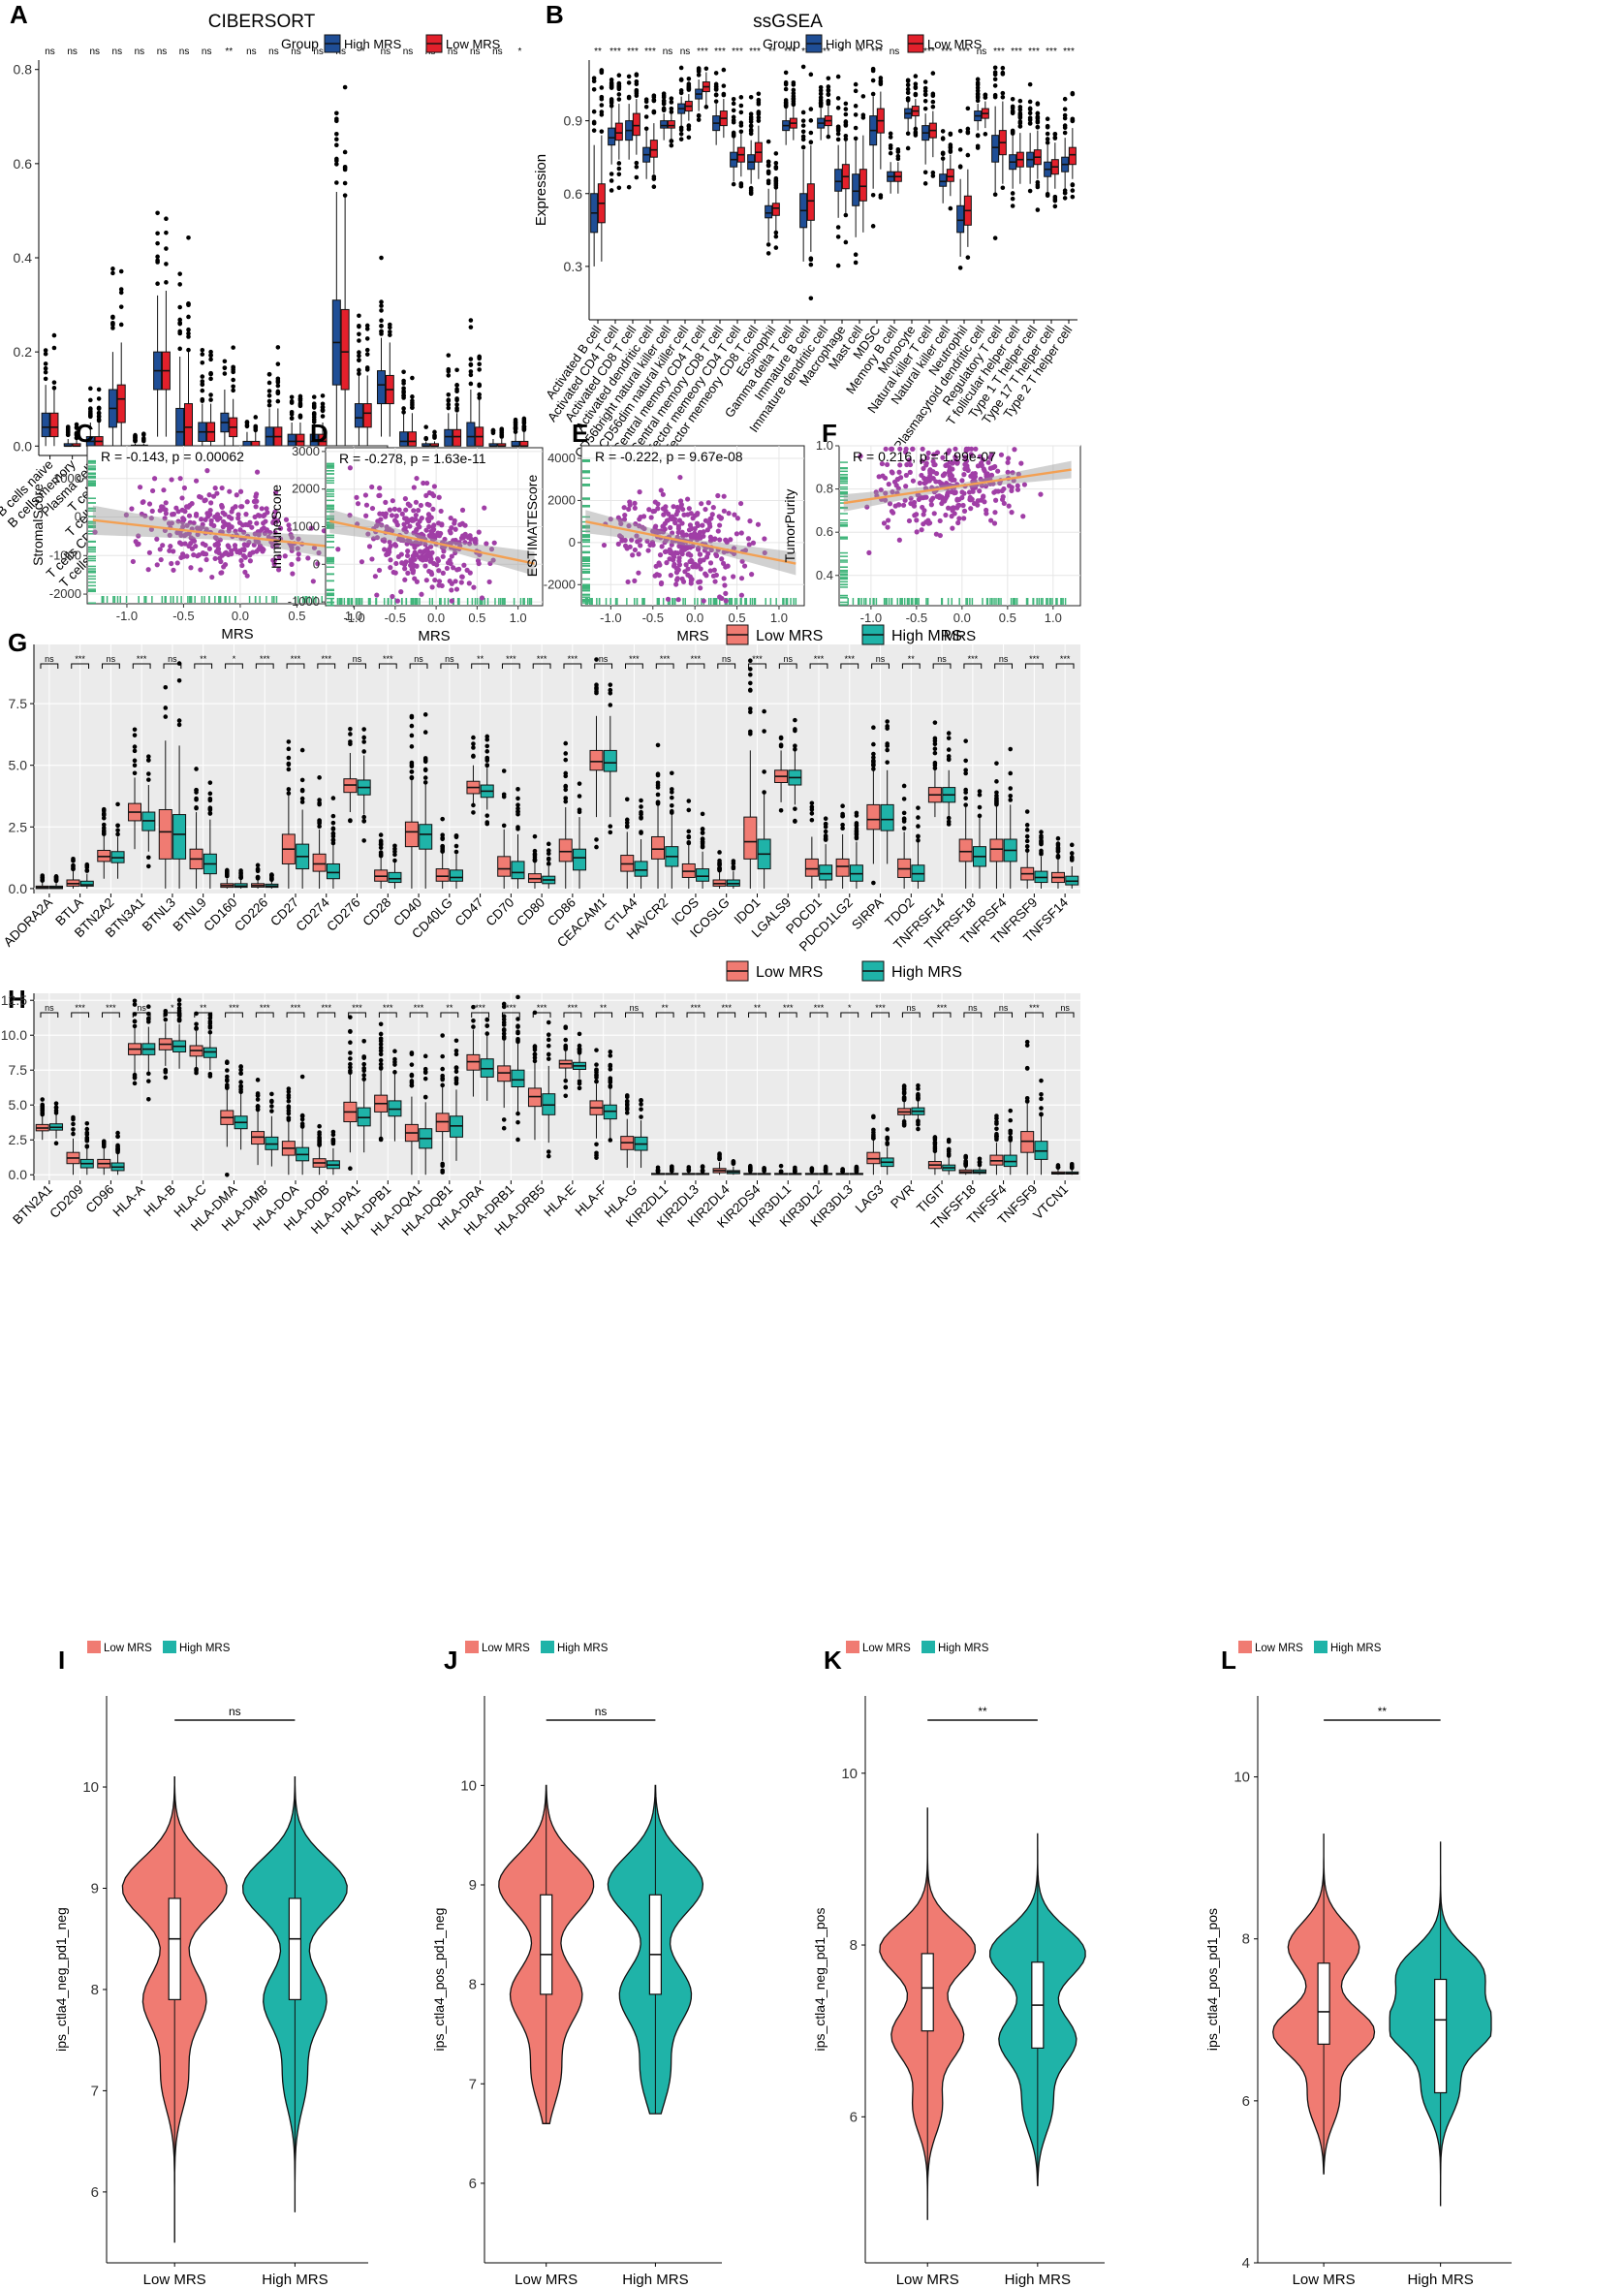 Image resolution: width=1624 pixels, height=2289 pixels. I want to click on x-tick-label: 0.0, so click(962, 618).